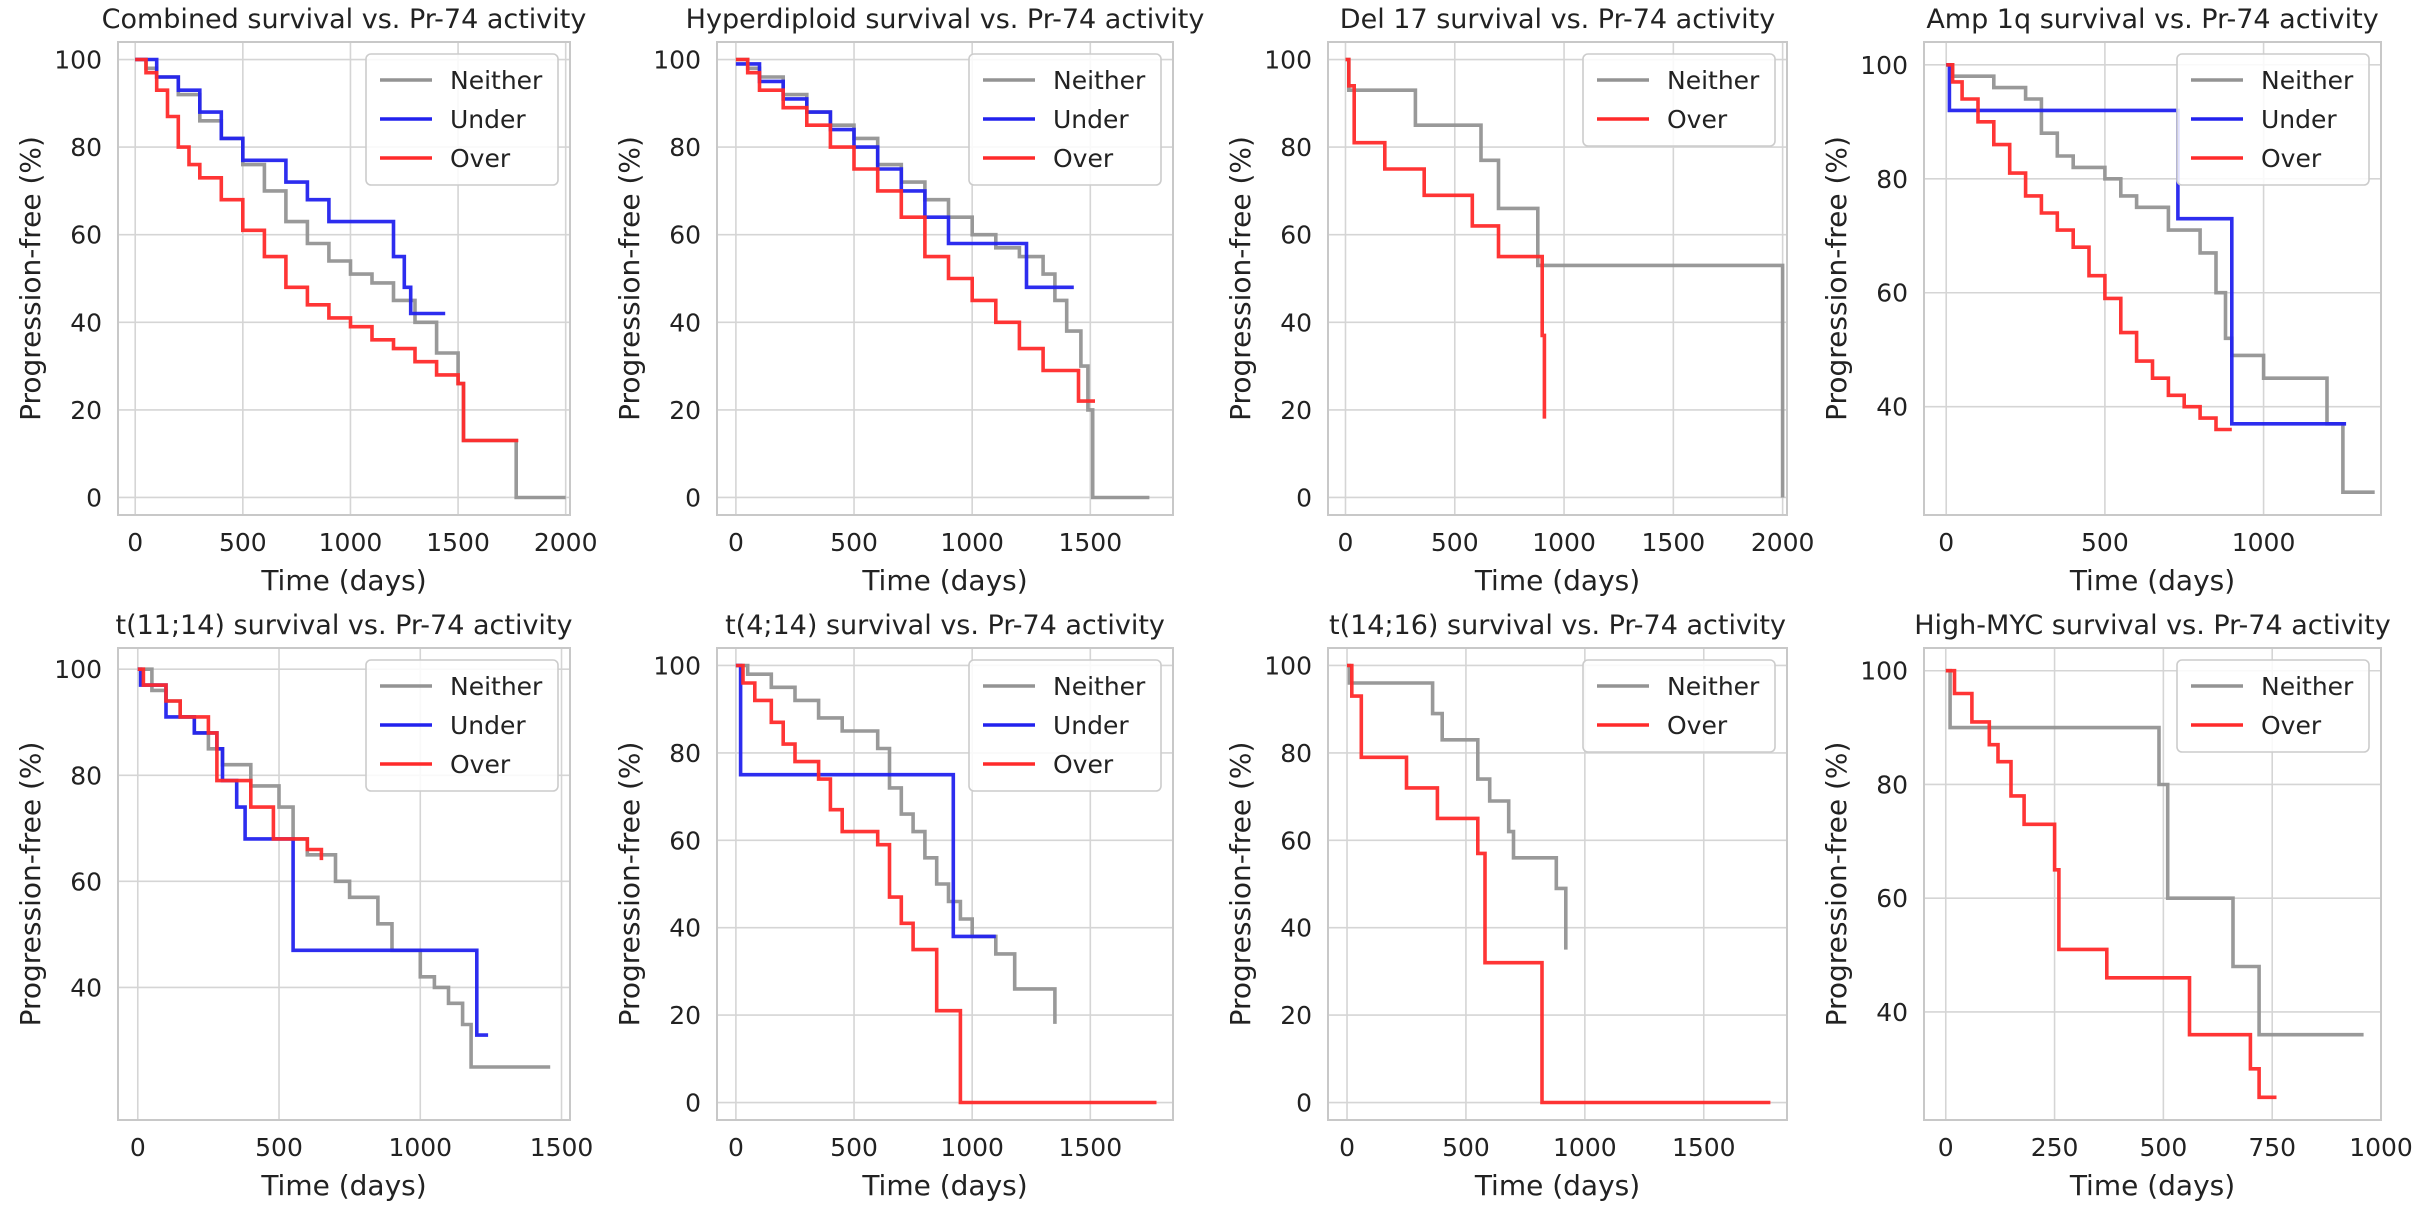  I want to click on chart-title: High-MYC survival vs. Pr-74 activity, so click(2152, 625).